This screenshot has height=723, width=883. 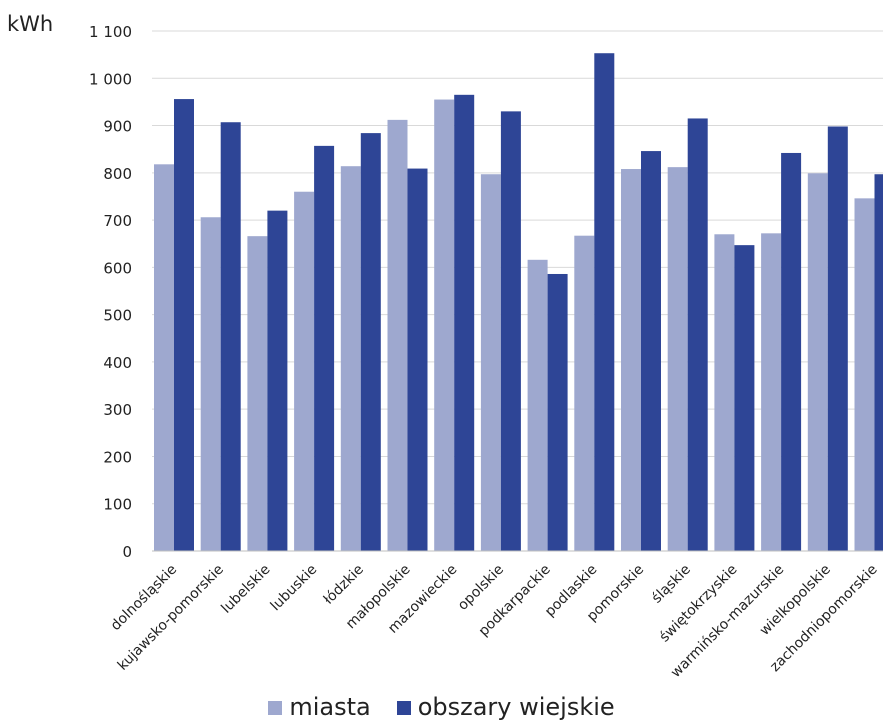 What do you see at coordinates (671, 584) in the screenshot?
I see `x-tick-label: śląskie` at bounding box center [671, 584].